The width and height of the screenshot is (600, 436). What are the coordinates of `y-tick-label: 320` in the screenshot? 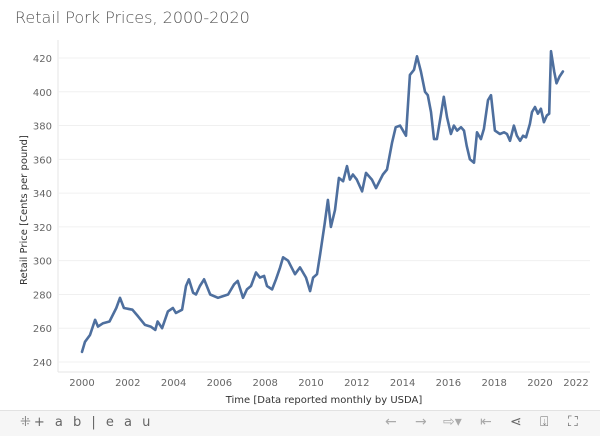 It's located at (42, 228).